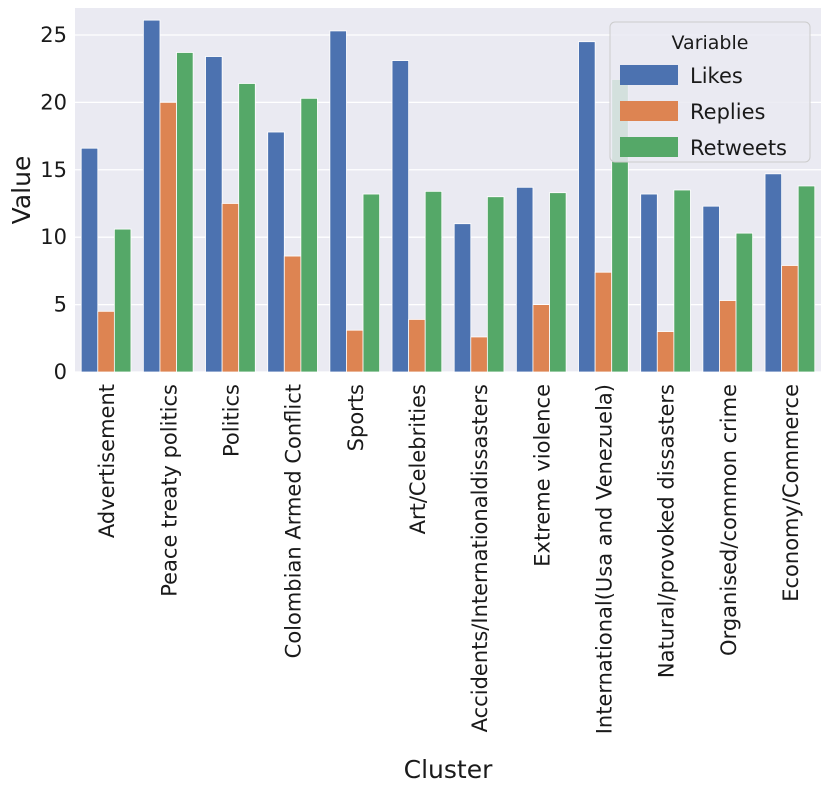 This screenshot has height=793, width=831. What do you see at coordinates (107, 461) in the screenshot?
I see `x-tick-label: Advertisement` at bounding box center [107, 461].